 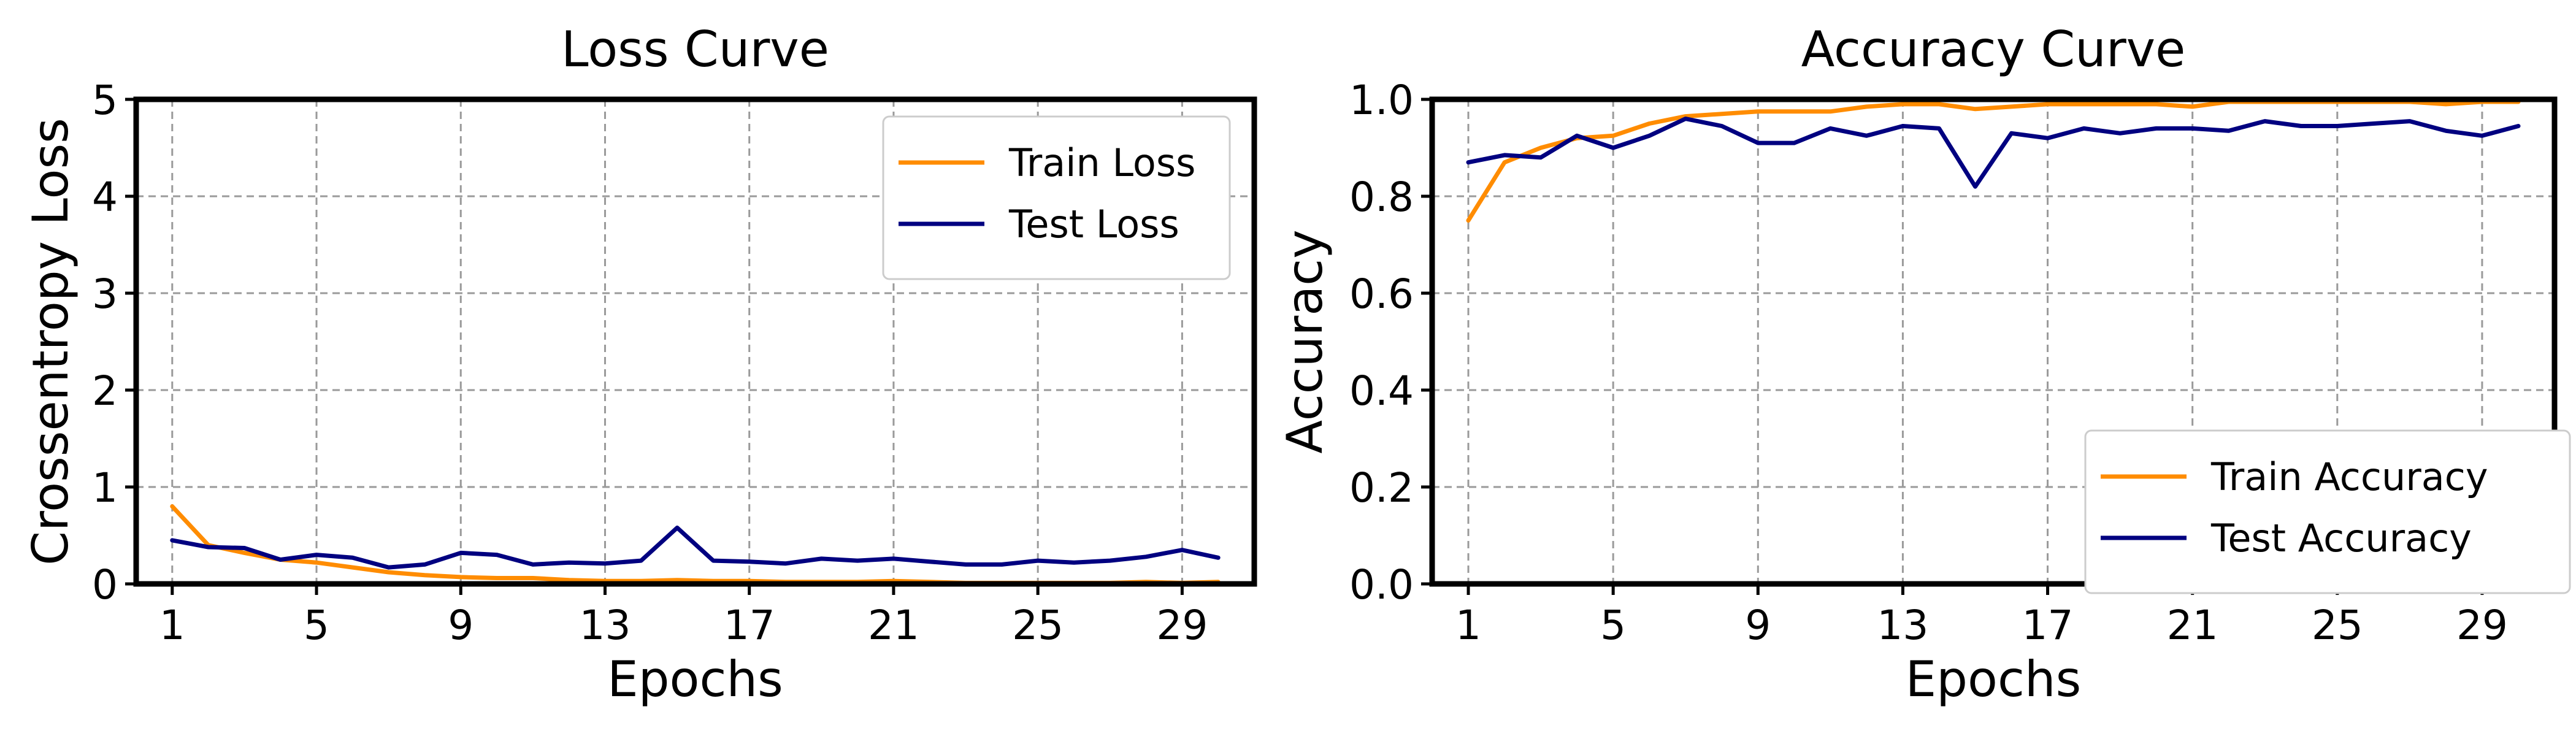 I want to click on y-tick-label: 0.8, so click(x=1381, y=197).